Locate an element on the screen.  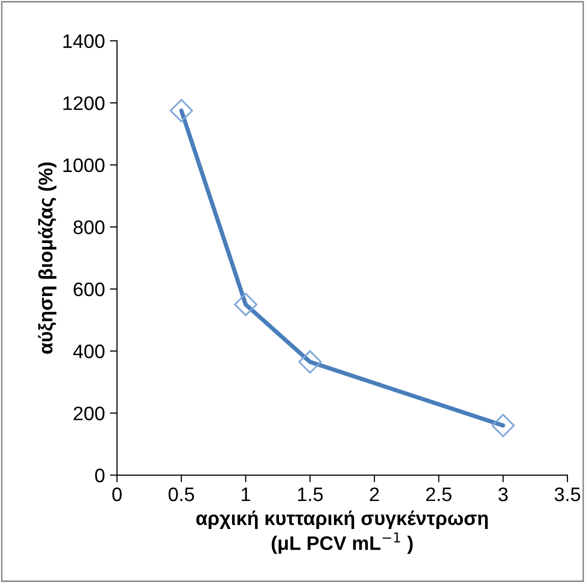
x-tick-label: 0.5 is located at coordinates (181, 494).